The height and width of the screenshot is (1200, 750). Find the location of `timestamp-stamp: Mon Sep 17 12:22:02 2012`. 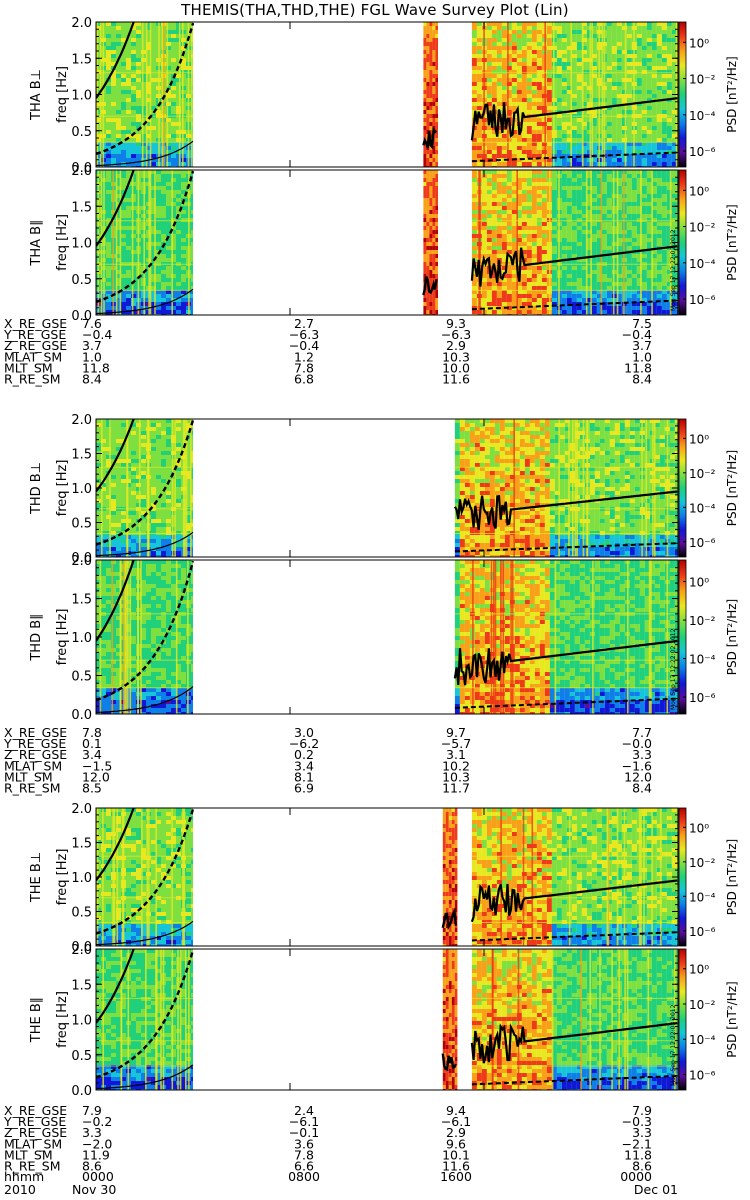

timestamp-stamp: Mon Sep 17 12:22:02 2012 is located at coordinates (673, 669).